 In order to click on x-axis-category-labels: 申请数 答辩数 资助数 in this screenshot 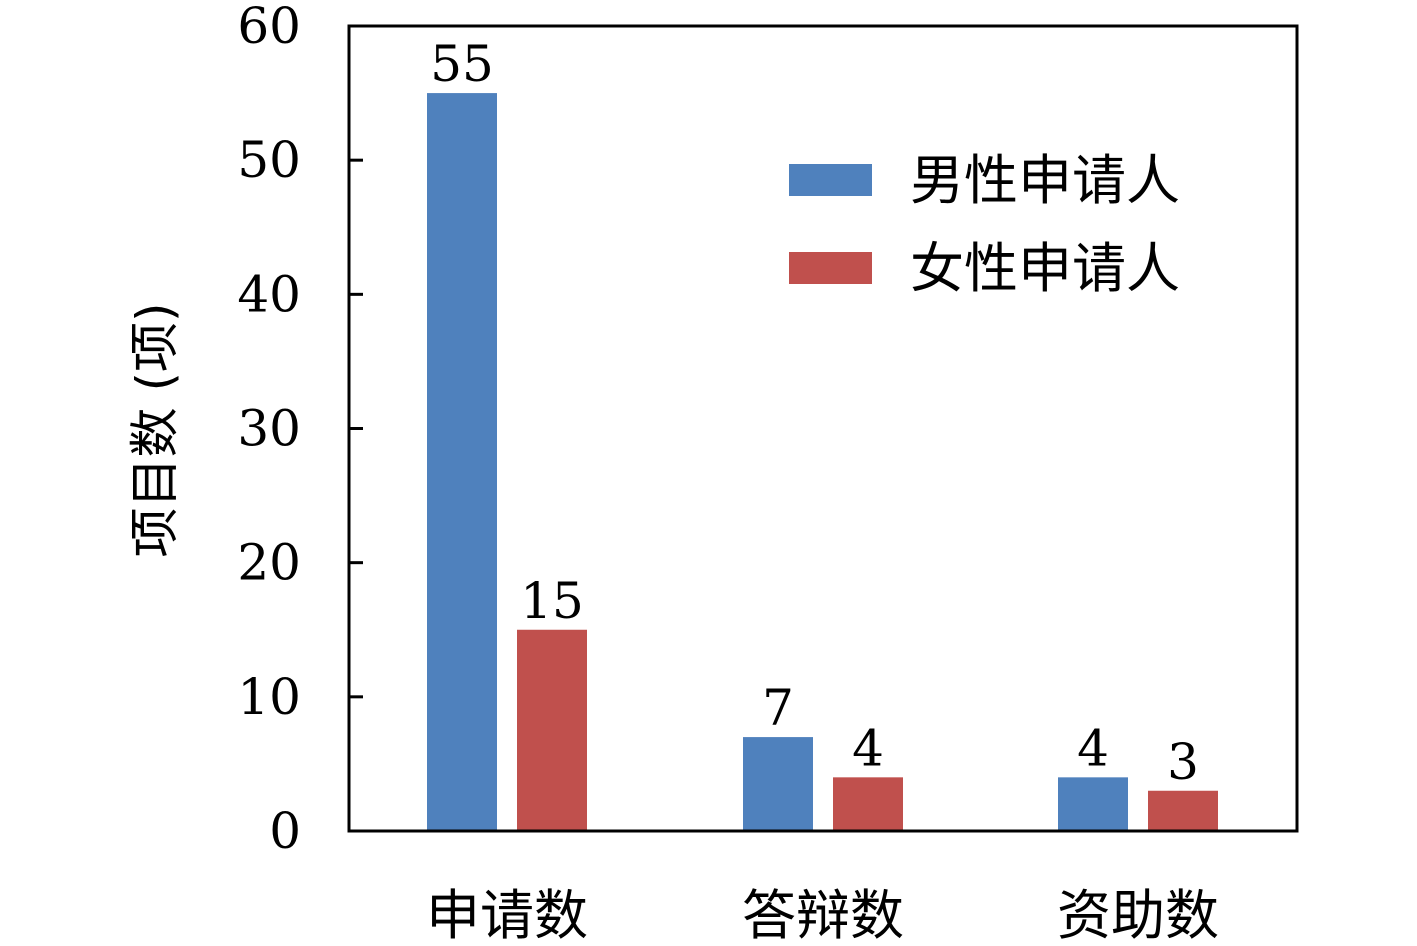, I will do `click(822, 915)`.